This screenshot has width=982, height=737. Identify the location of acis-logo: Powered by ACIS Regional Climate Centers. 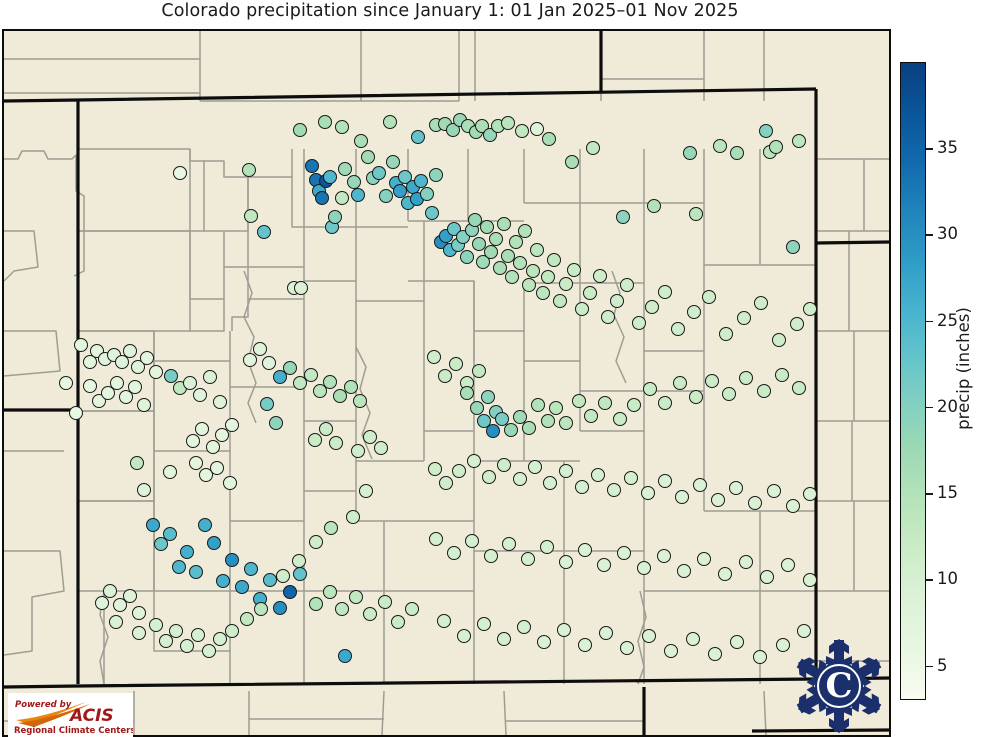
(70, 715).